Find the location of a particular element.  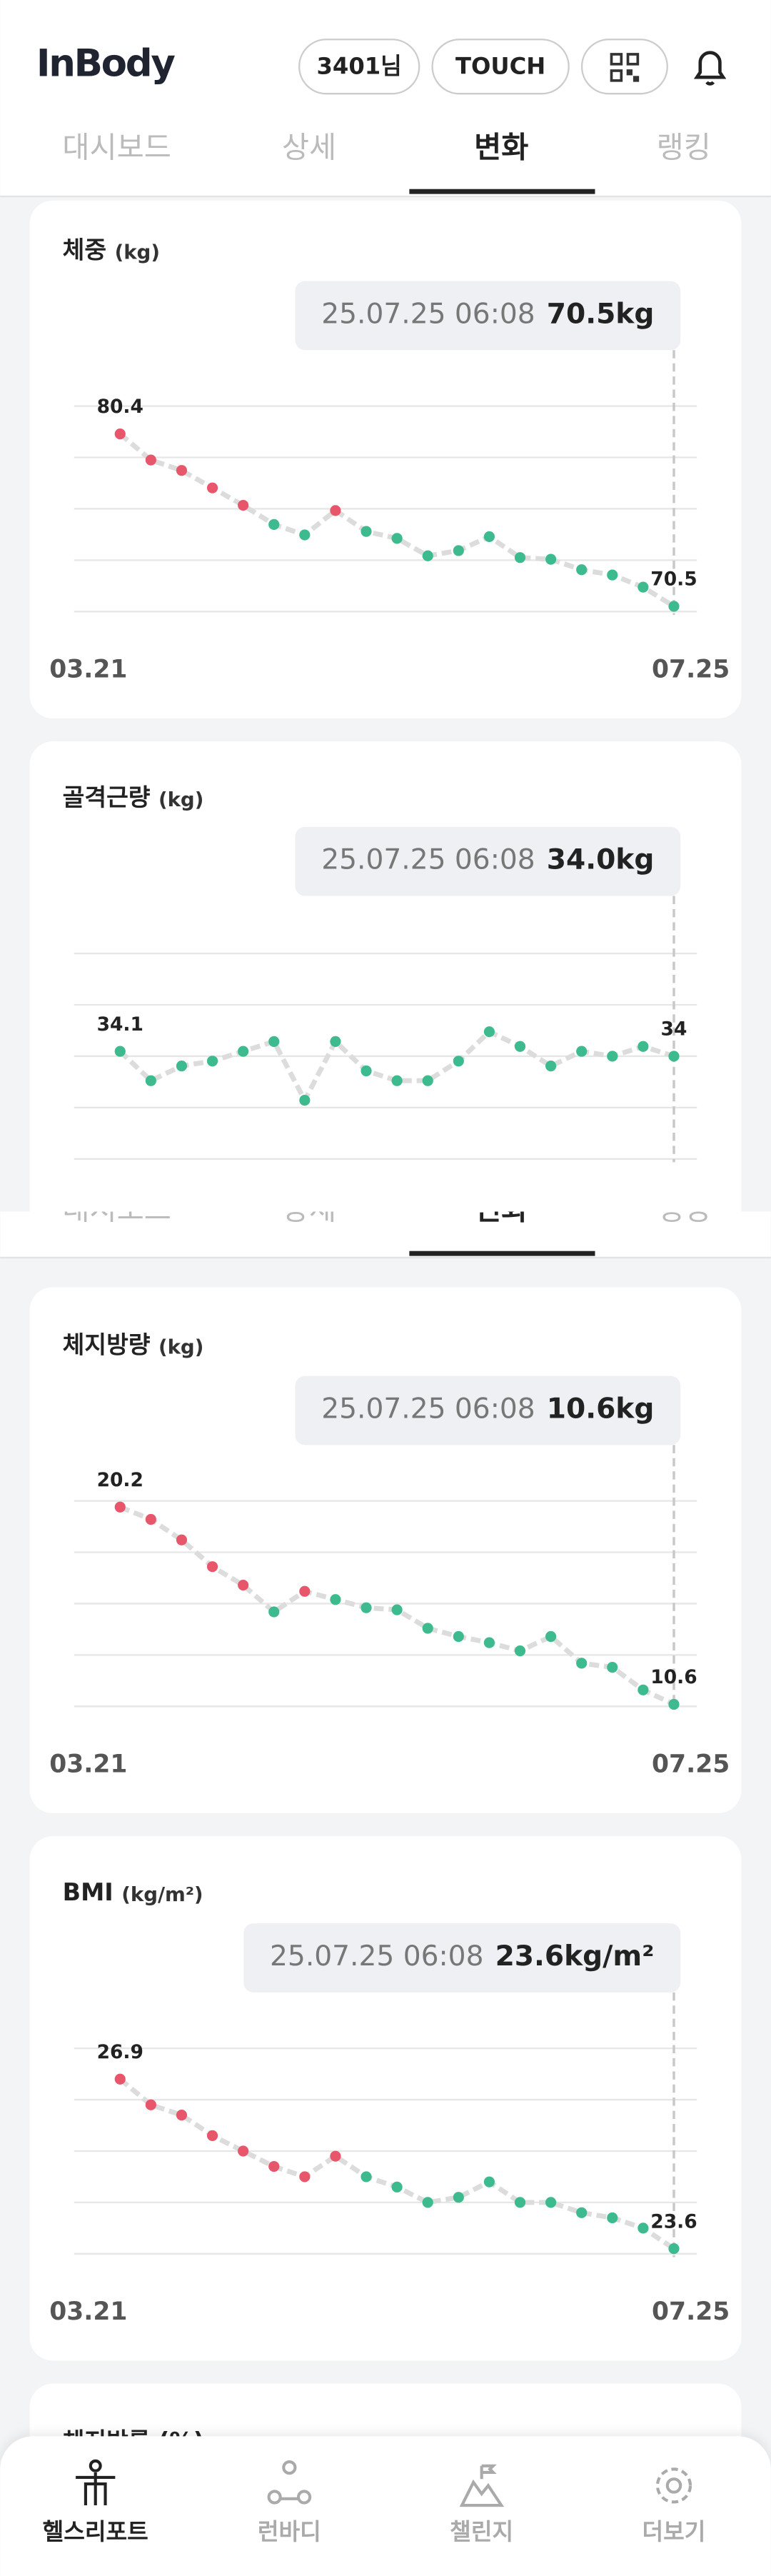

last-value-label: 70.5 is located at coordinates (673, 579).